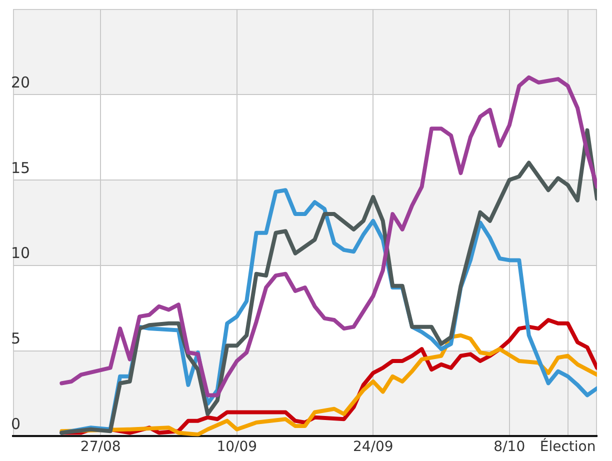 The image size is (612, 461). What do you see at coordinates (237, 447) in the screenshot?
I see `x-tick-label: 10/09` at bounding box center [237, 447].